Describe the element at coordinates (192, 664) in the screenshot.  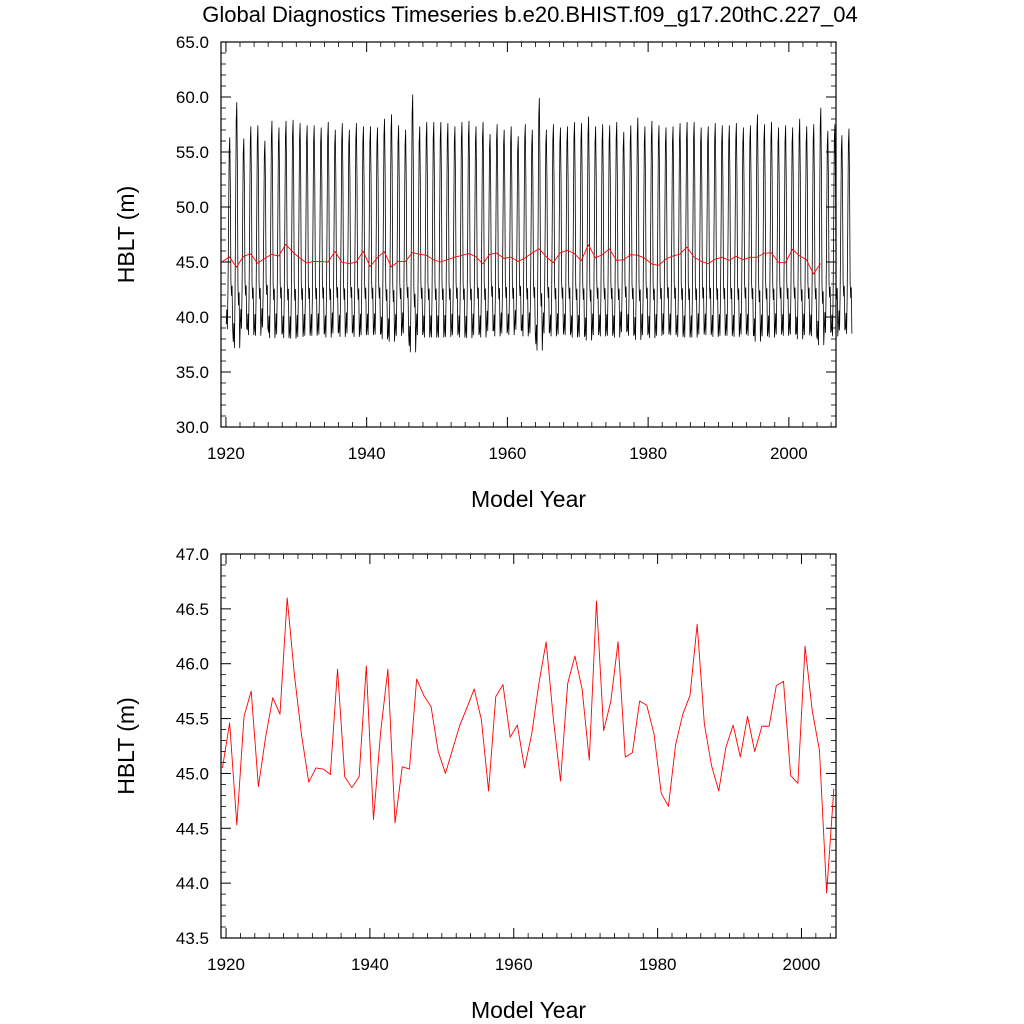
I see `y-tick-label: 46.0` at that location.